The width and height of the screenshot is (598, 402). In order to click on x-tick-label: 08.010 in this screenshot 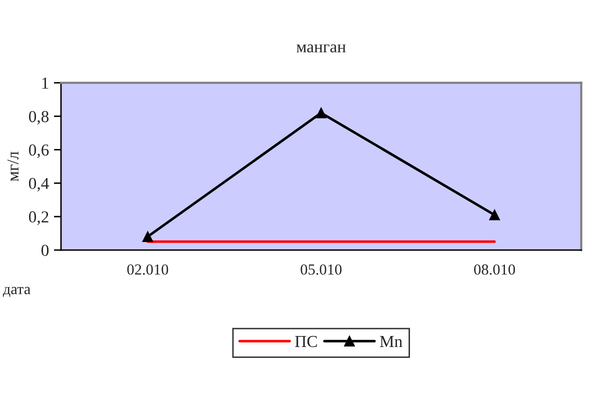, I will do `click(494, 269)`.